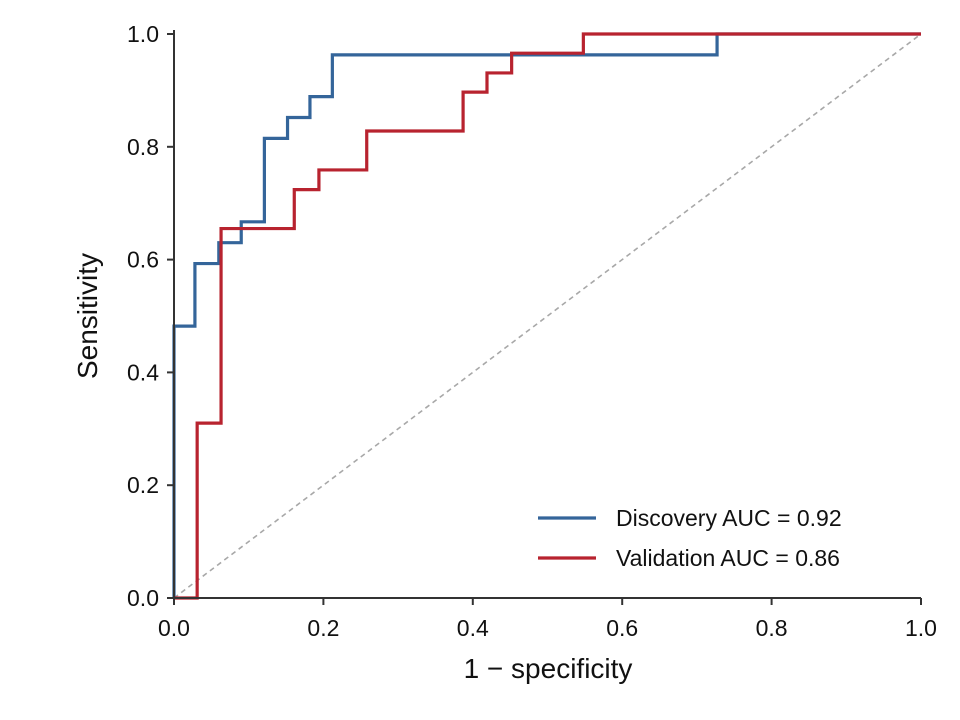  I want to click on x-tick-label: 0.2, so click(323, 628).